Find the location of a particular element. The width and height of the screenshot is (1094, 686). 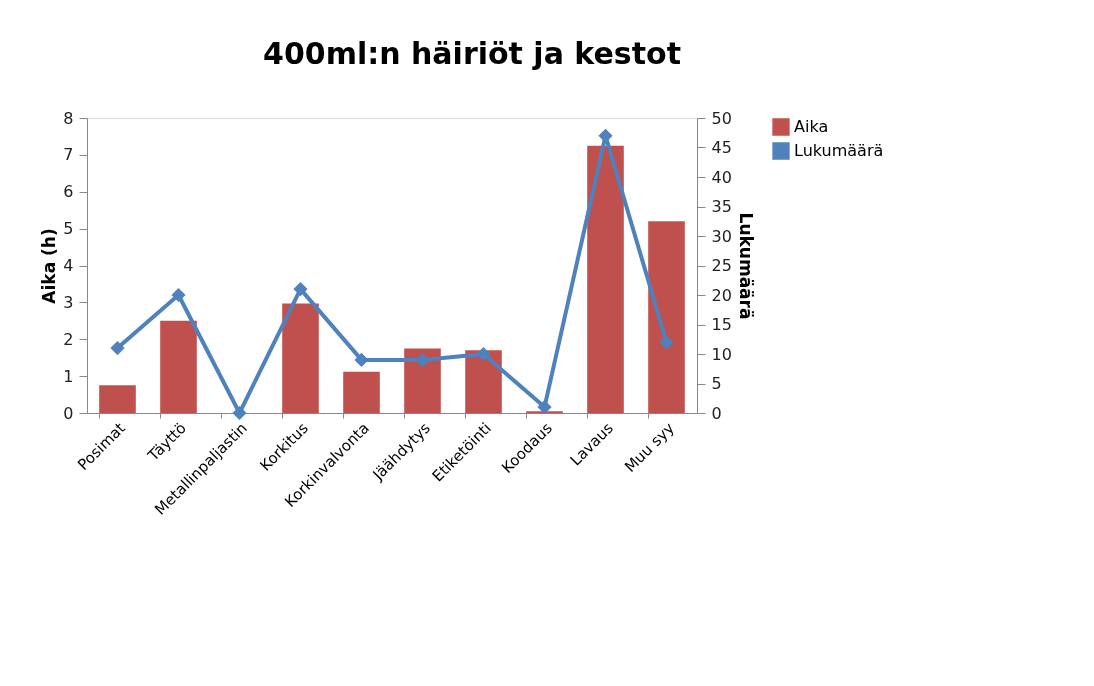

y2-tick-label: 35 is located at coordinates (721, 206).